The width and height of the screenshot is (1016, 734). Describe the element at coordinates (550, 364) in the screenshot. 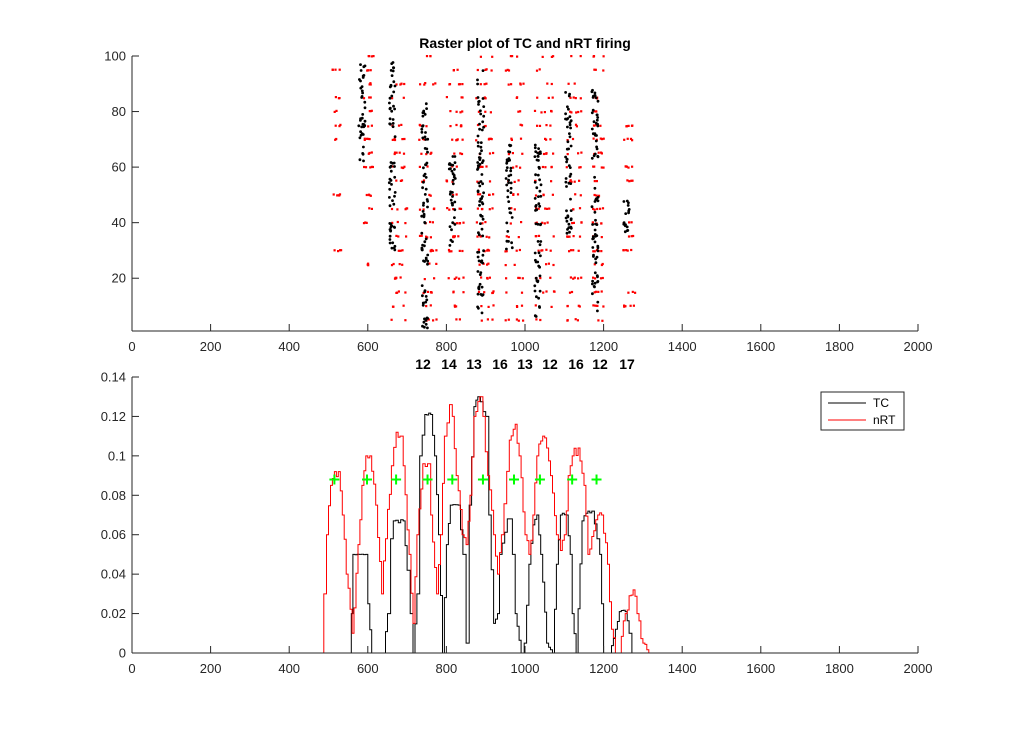

I see `cycle-count-label: 12` at that location.